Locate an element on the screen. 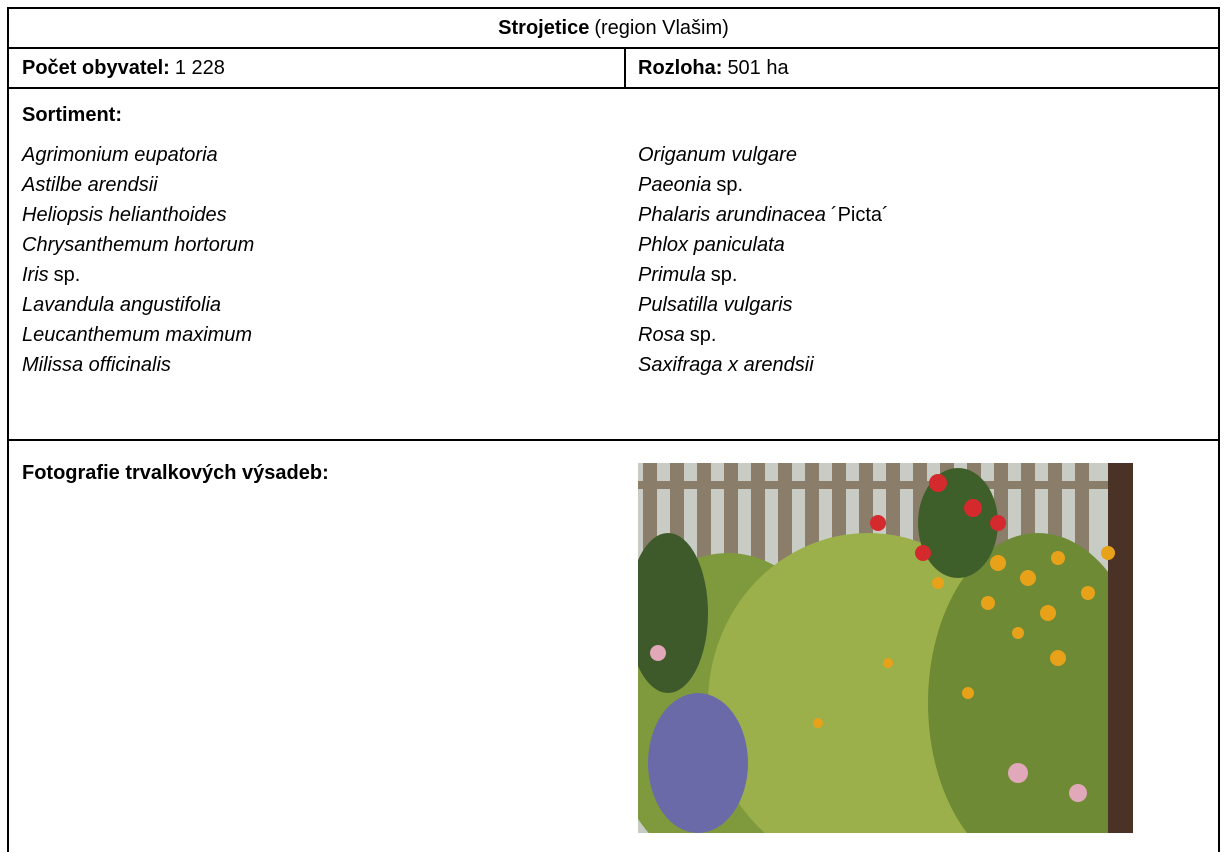 The width and height of the screenshot is (1227, 856). species: Phlox paniculata is located at coordinates (711, 245).